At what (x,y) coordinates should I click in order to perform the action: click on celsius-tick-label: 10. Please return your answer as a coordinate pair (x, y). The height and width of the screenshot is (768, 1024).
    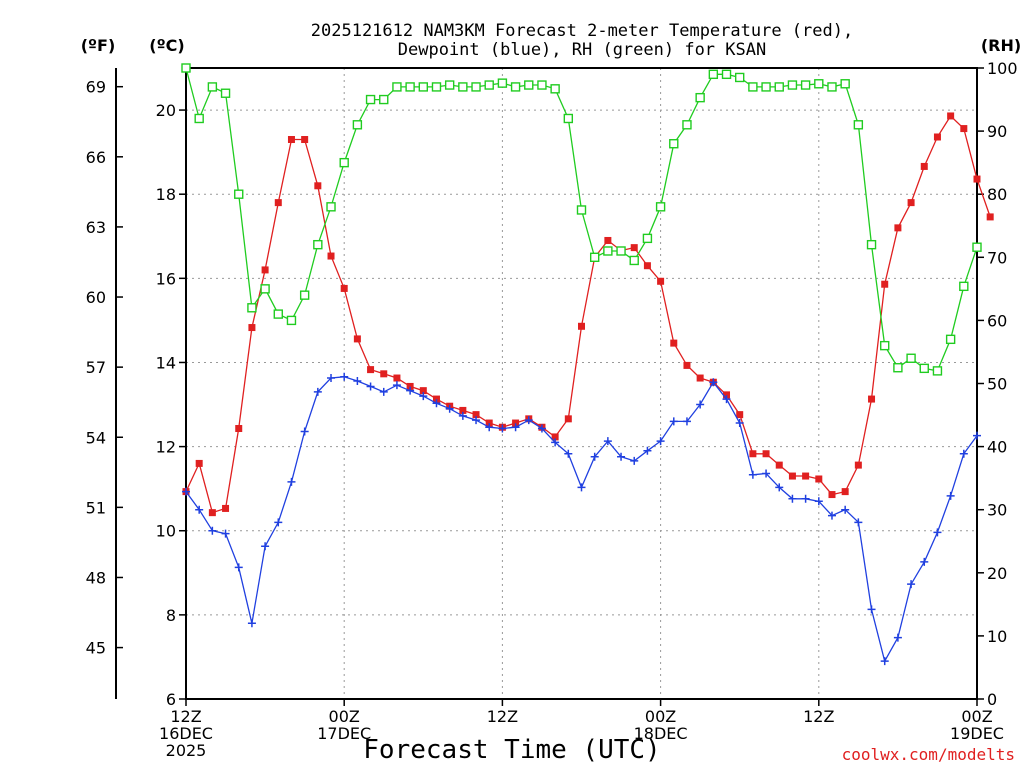
    Looking at the image, I should click on (166, 531).